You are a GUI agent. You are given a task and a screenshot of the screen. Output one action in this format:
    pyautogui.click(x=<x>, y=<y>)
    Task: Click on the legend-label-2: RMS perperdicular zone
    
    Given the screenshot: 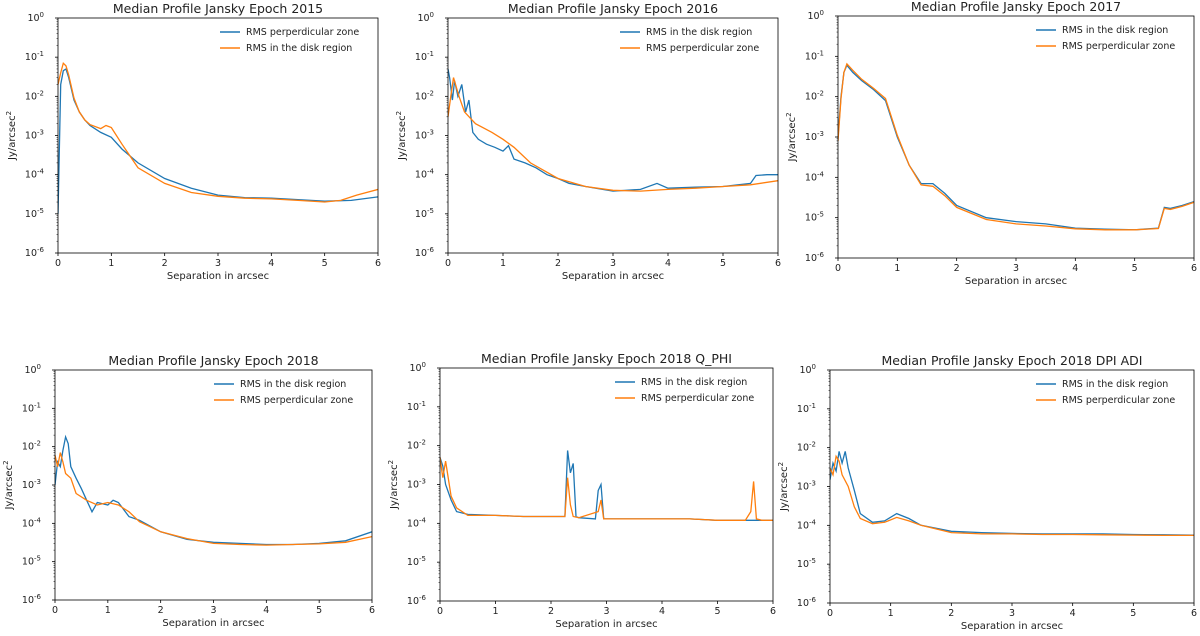 What is the action you would take?
    pyautogui.click(x=296, y=400)
    